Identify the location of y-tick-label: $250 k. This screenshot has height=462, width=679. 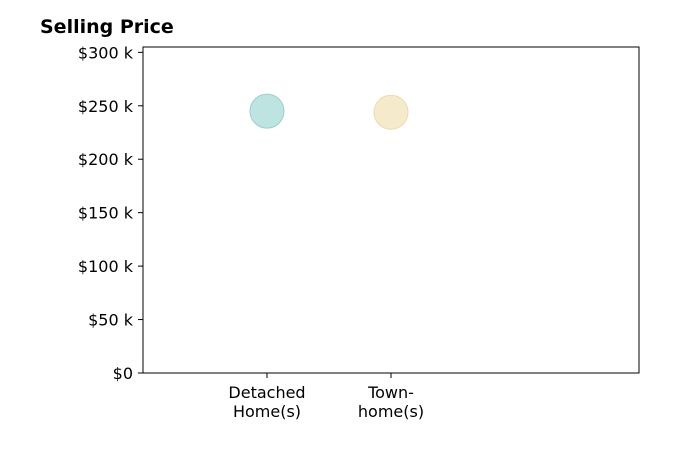
(106, 106).